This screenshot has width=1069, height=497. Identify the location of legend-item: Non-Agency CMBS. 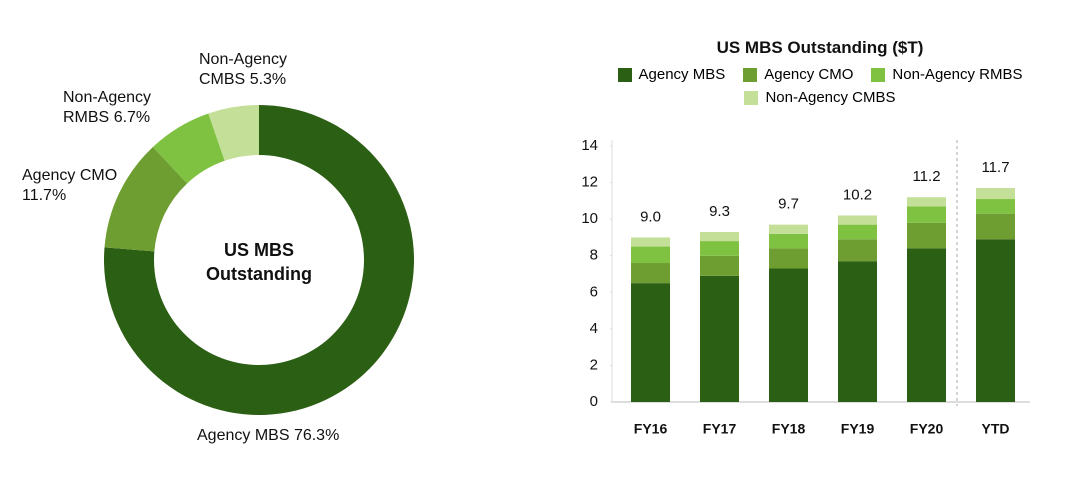
(820, 97).